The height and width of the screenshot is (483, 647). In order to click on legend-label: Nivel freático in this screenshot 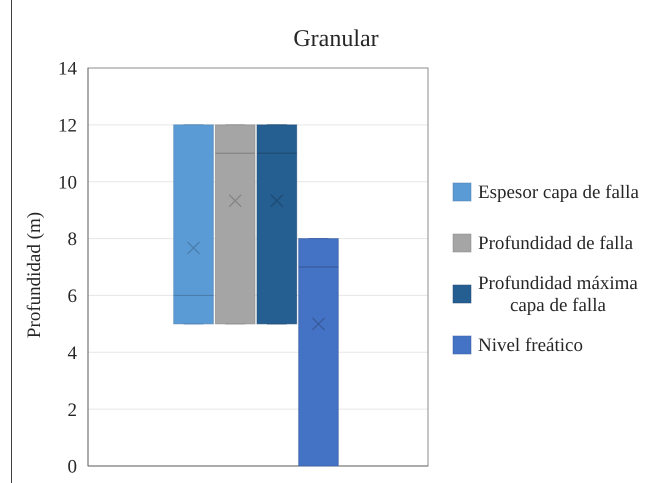, I will do `click(530, 345)`.